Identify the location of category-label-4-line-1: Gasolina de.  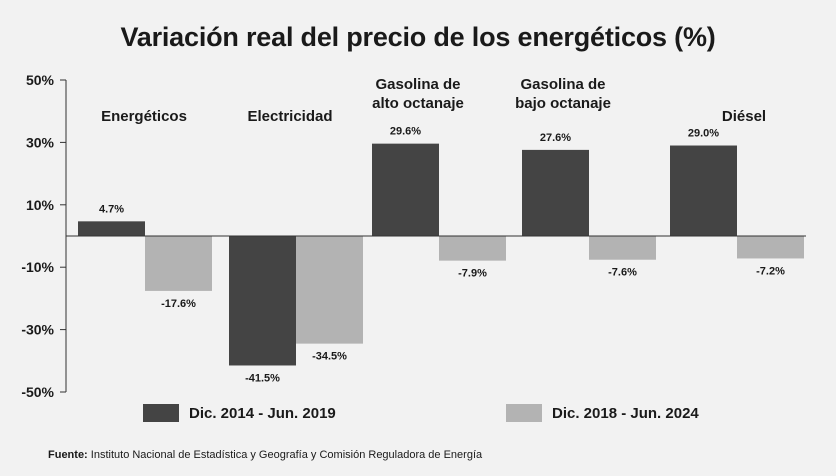
(562, 84).